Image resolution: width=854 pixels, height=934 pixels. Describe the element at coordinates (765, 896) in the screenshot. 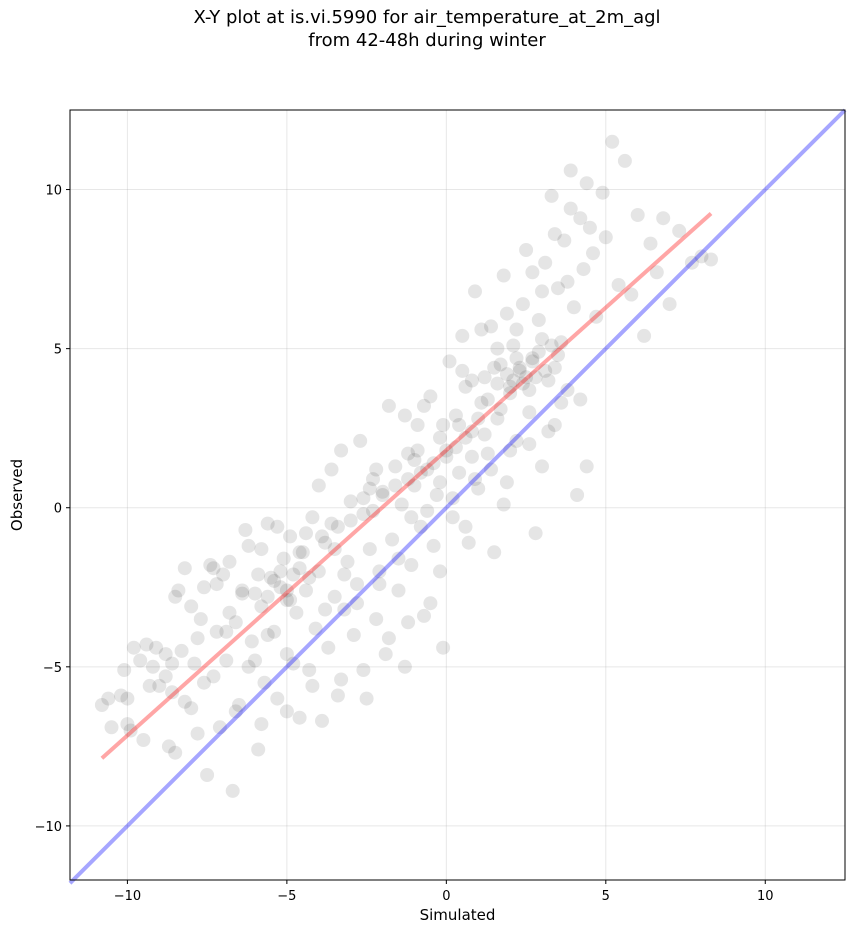

I see `x-tick-label: 10` at that location.